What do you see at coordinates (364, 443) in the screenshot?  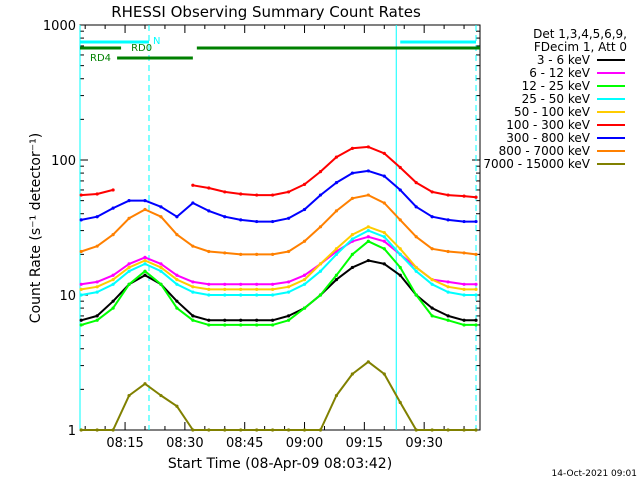 I see `x-tick-label: 09:15` at bounding box center [364, 443].